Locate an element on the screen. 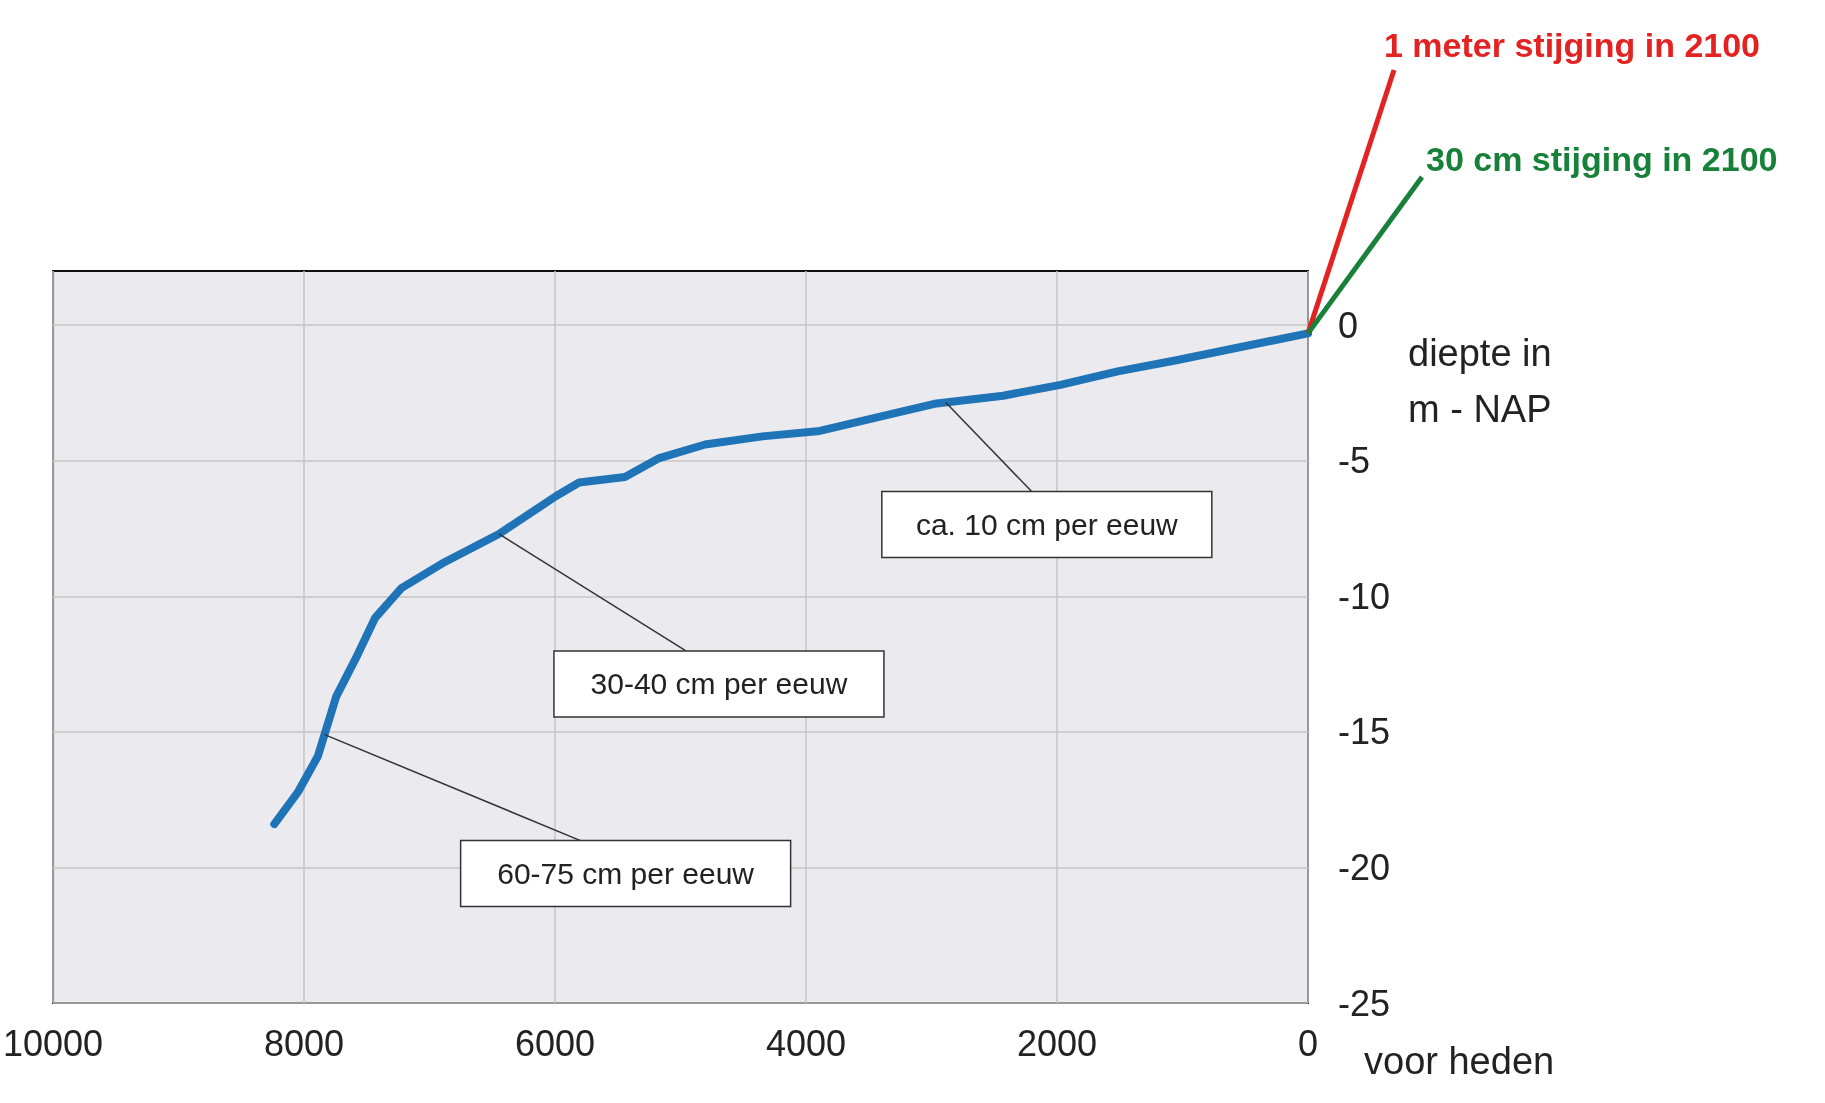 The height and width of the screenshot is (1103, 1825). y-tick-label: -25 is located at coordinates (1364, 1003).